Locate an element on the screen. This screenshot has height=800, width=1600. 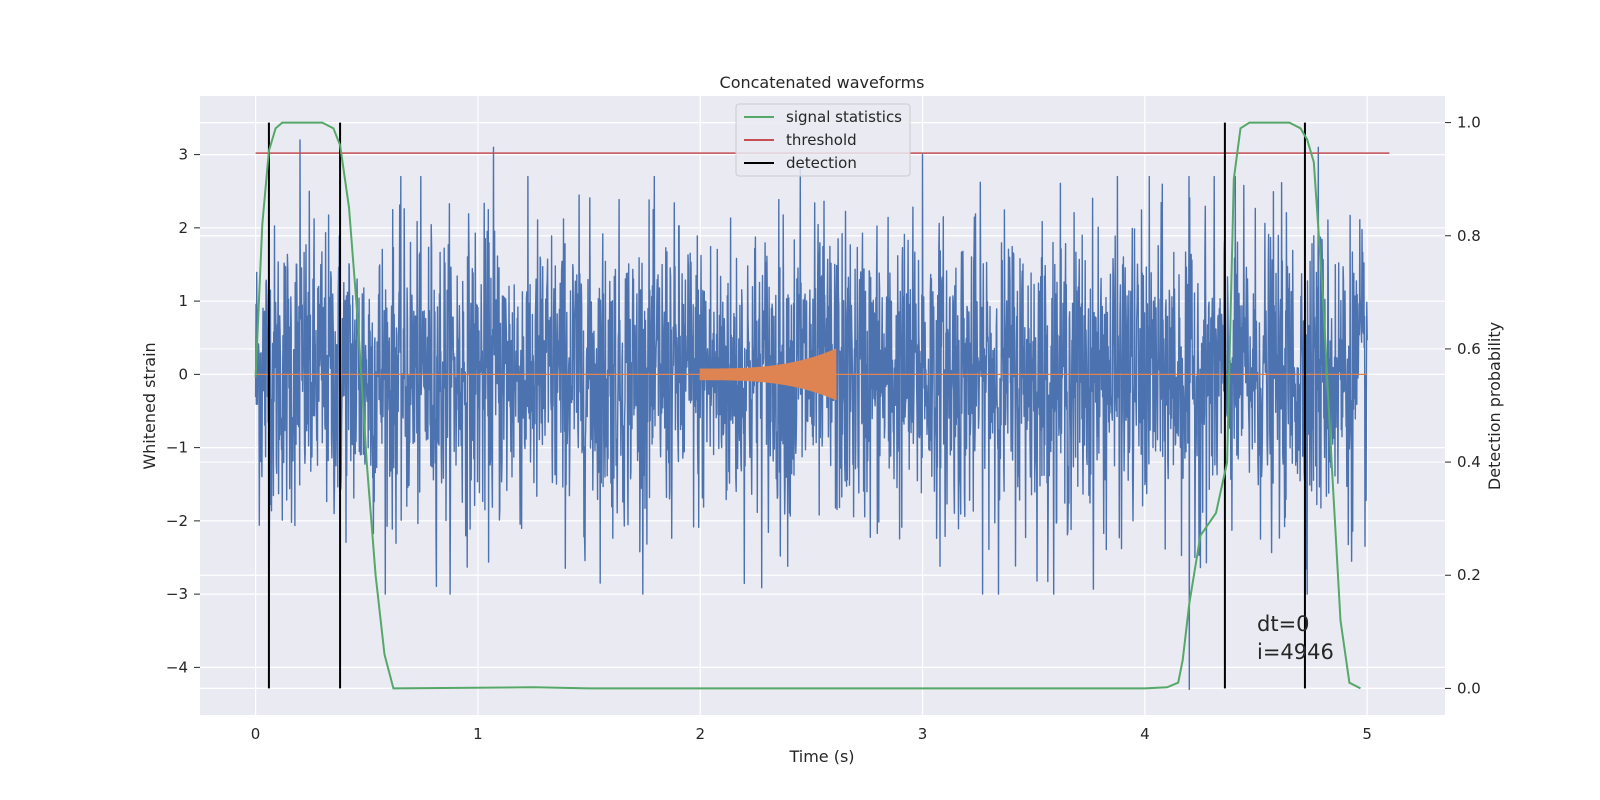
legend-box is located at coordinates (823, 140).